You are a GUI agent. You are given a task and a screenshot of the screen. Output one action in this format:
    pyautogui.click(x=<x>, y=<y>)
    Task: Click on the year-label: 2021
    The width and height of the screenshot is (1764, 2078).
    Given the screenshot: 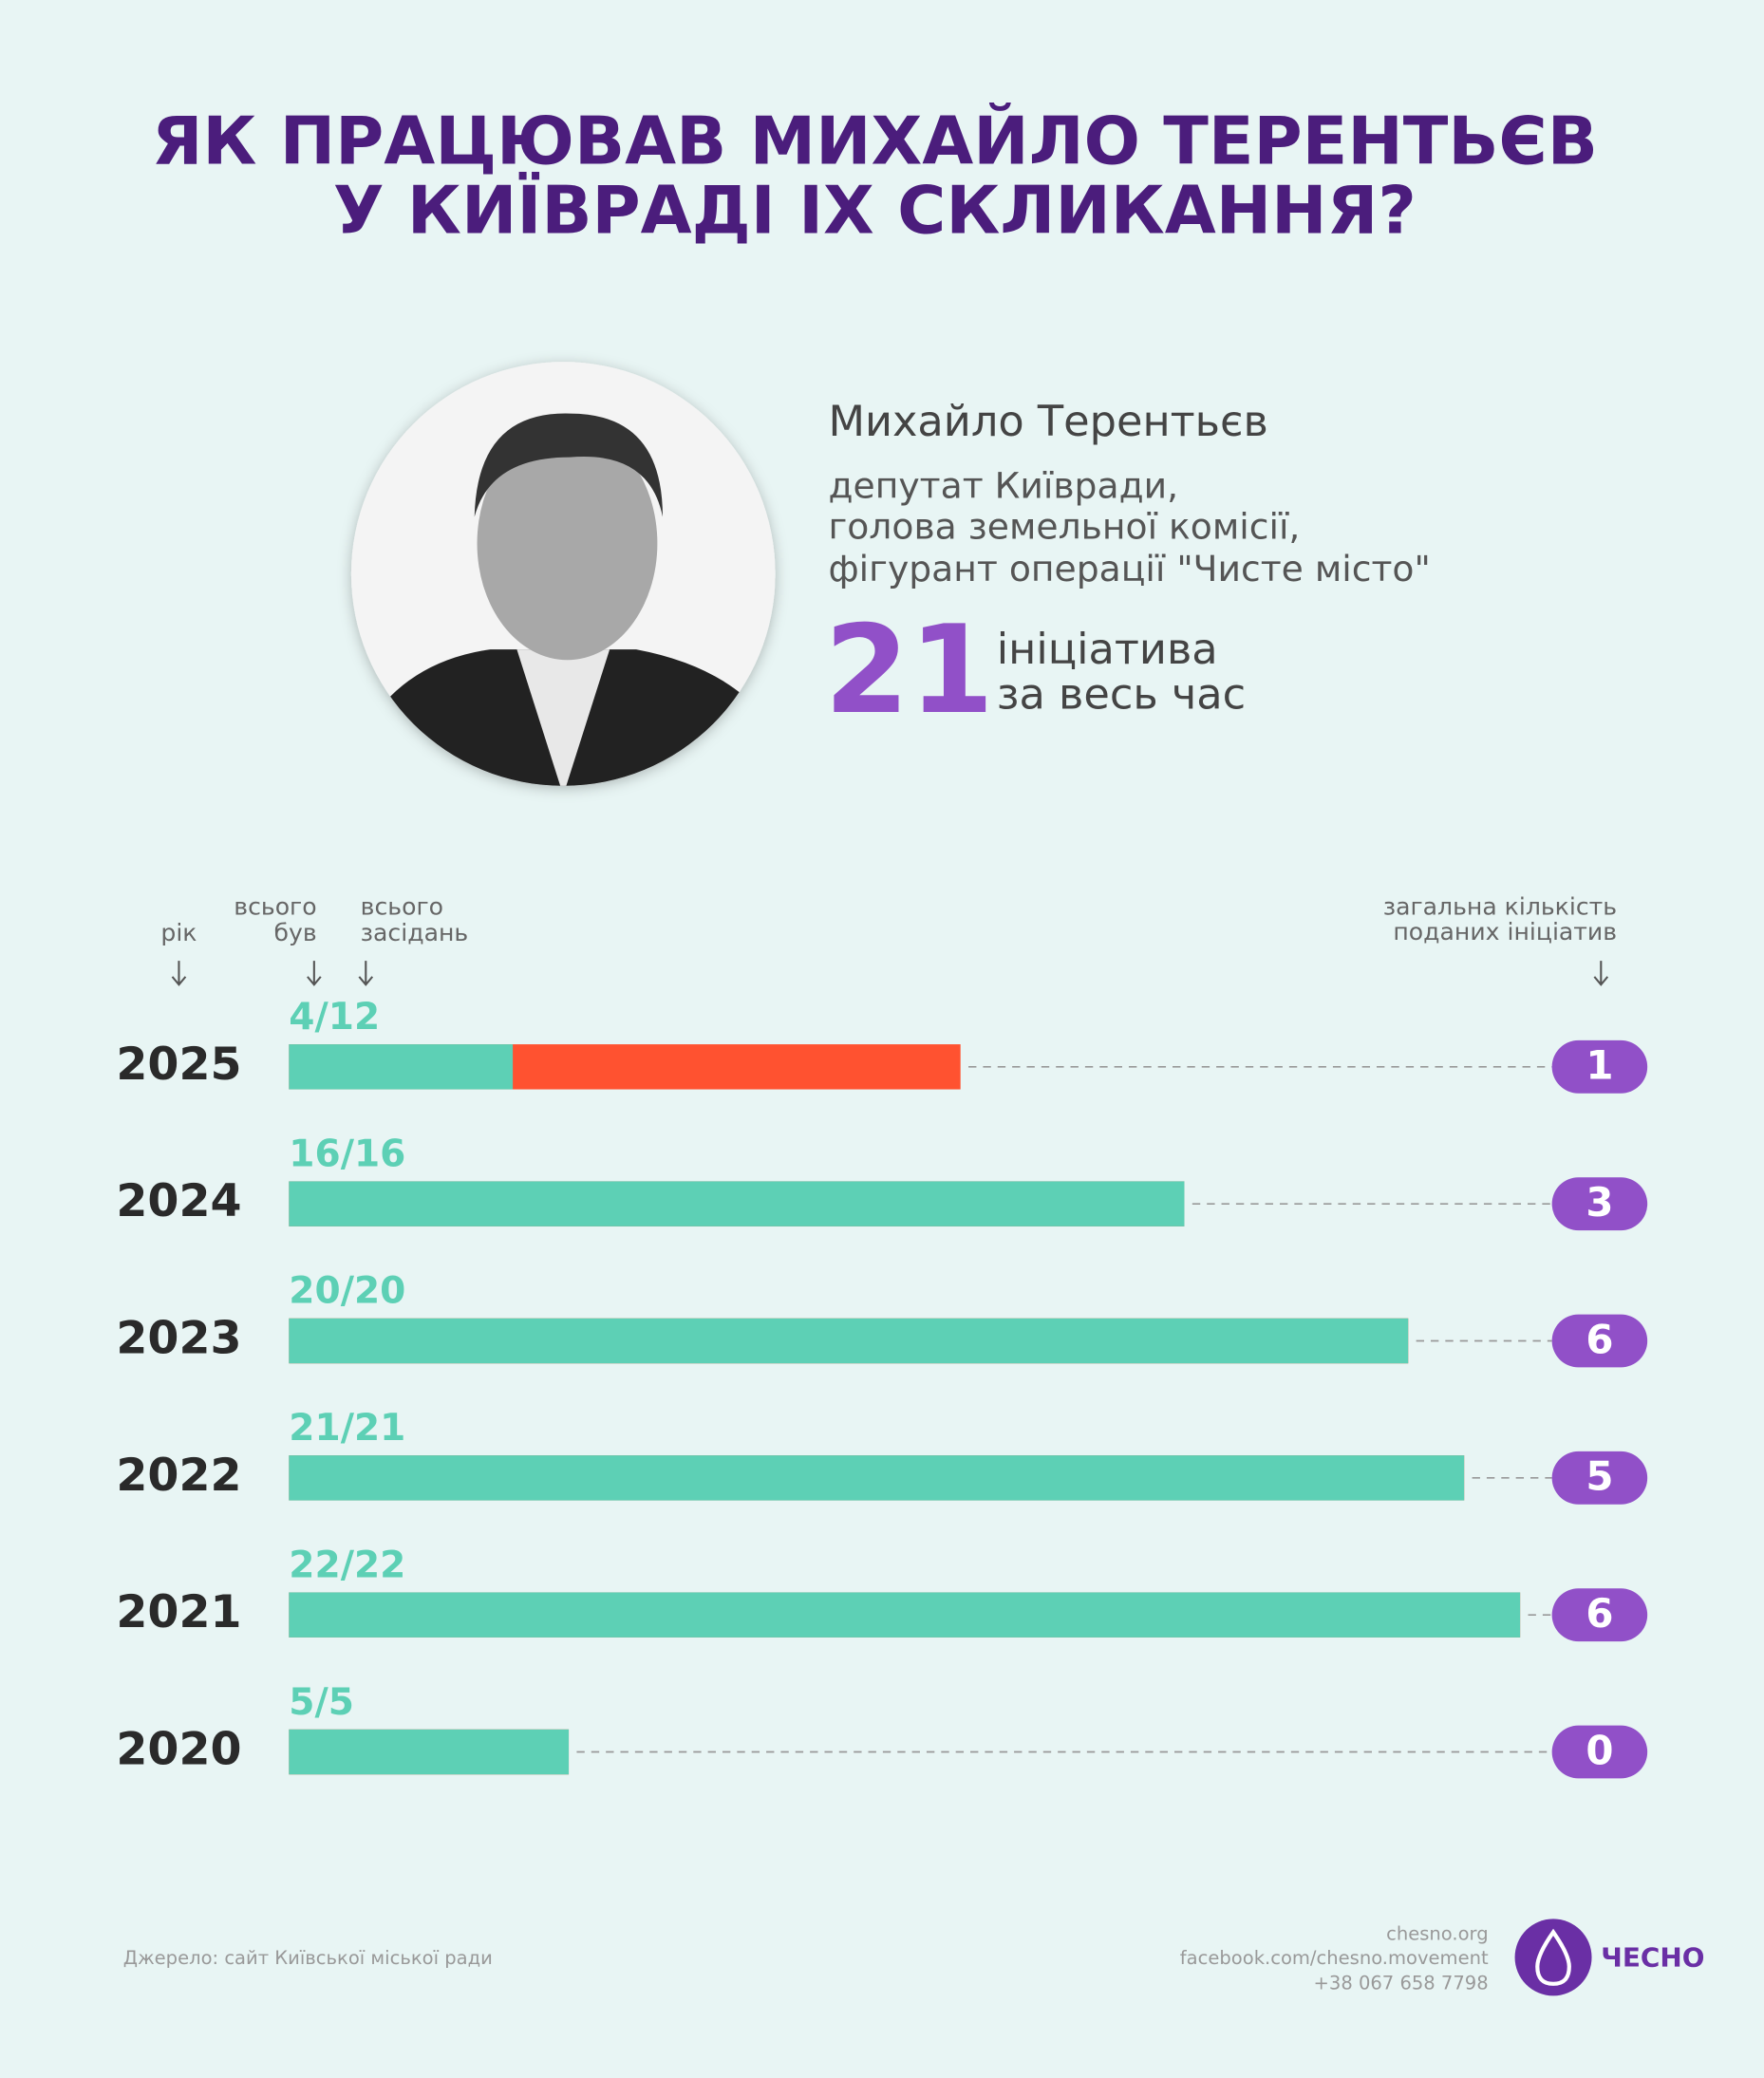 What is the action you would take?
    pyautogui.click(x=179, y=1612)
    